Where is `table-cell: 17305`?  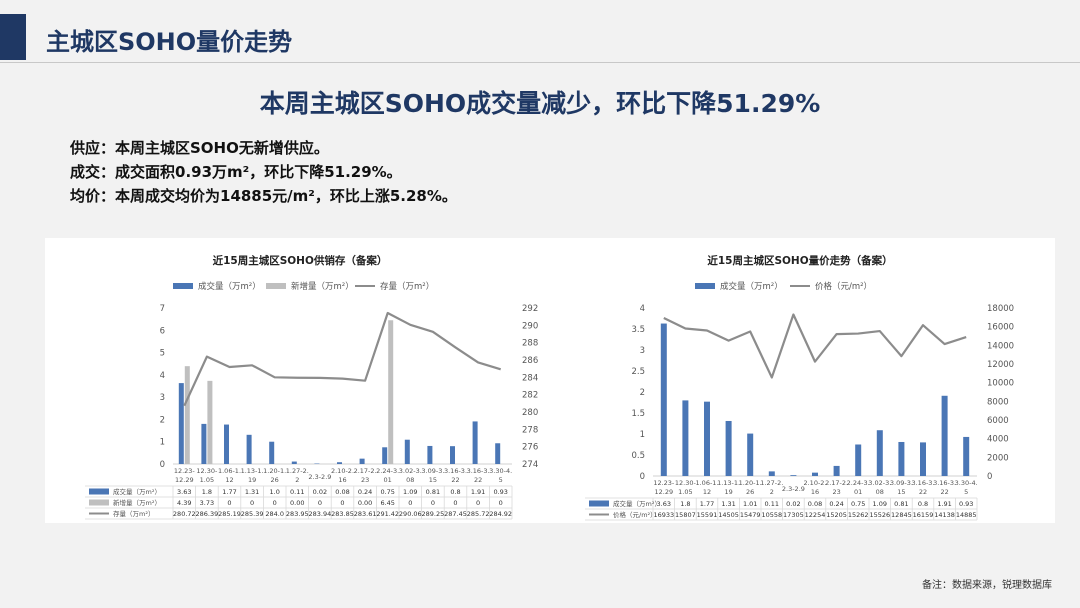
table-cell: 17305 is located at coordinates (793, 515).